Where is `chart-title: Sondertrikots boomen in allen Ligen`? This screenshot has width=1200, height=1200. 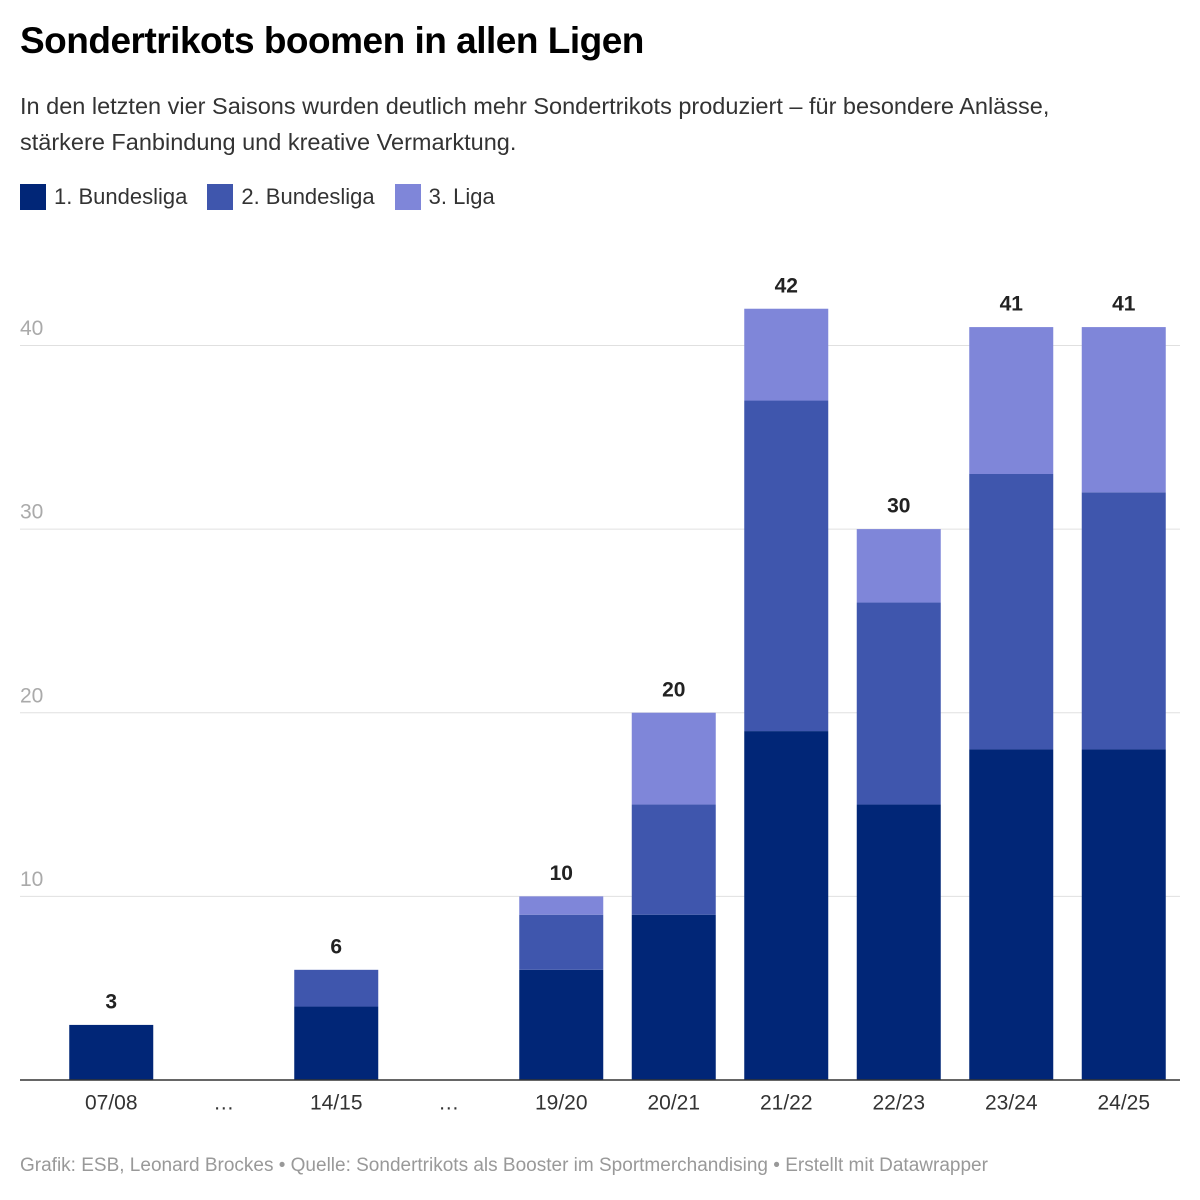
chart-title: Sondertrikots boomen in allen Ligen is located at coordinates (332, 40).